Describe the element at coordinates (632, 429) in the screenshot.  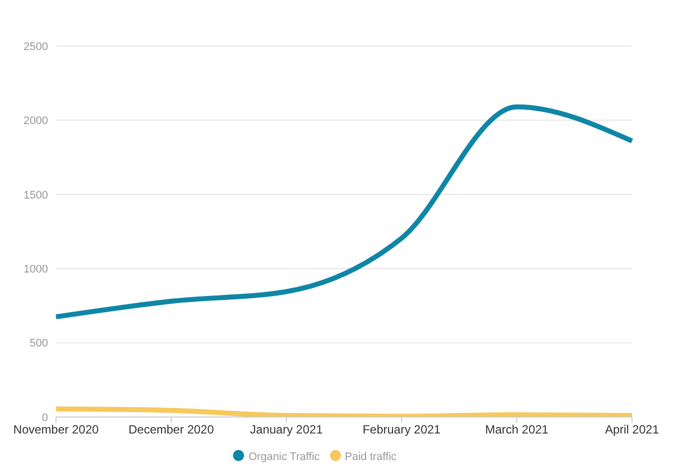
I see `x-tick-label: April 2021` at that location.